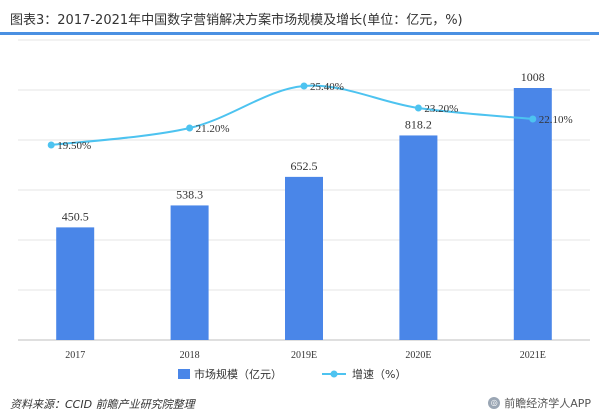  Describe the element at coordinates (304, 355) in the screenshot. I see `x-tick-label: 2019E` at that location.